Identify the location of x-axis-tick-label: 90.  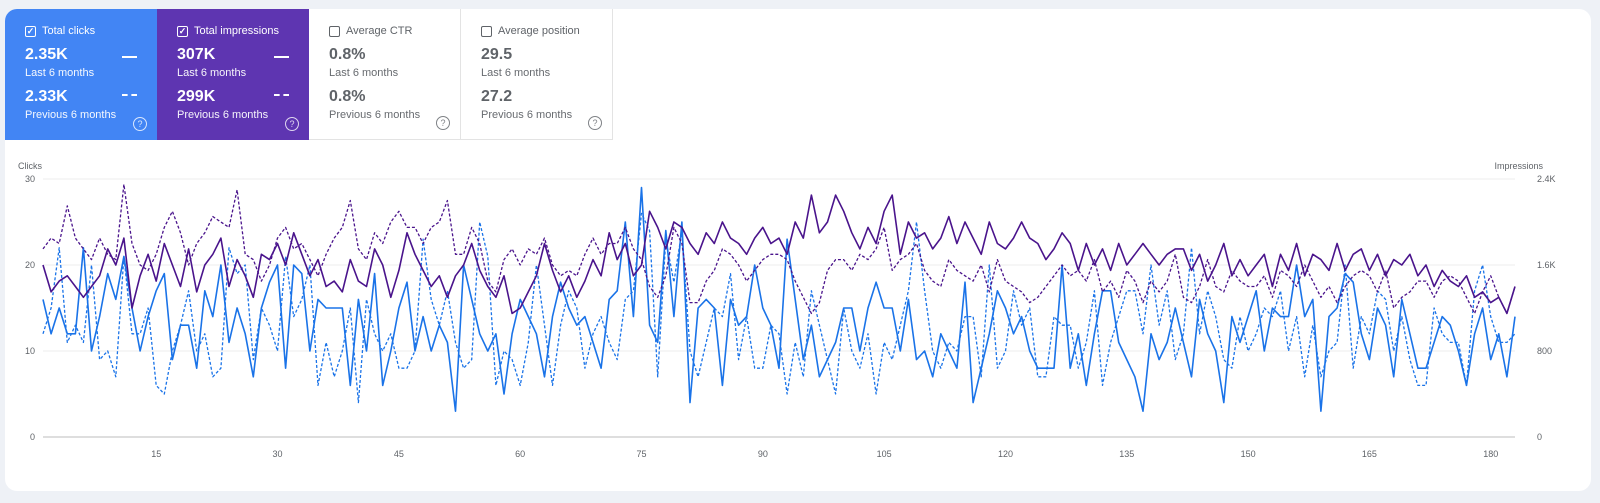
(763, 454).